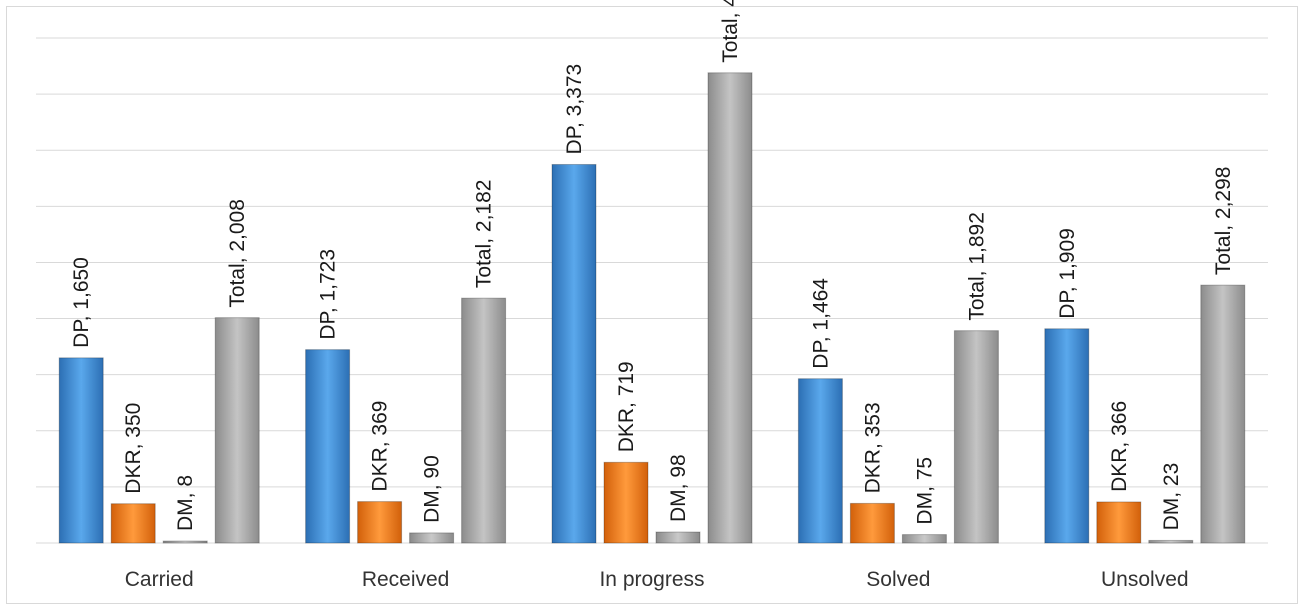 The image size is (1304, 610). Describe the element at coordinates (1171, 497) in the screenshot. I see `data-label-dm: DM, 23` at that location.